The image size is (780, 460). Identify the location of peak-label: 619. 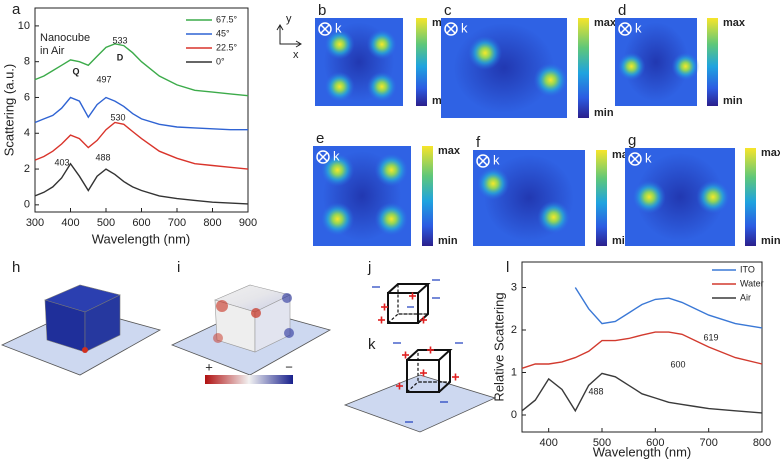
(710, 337).